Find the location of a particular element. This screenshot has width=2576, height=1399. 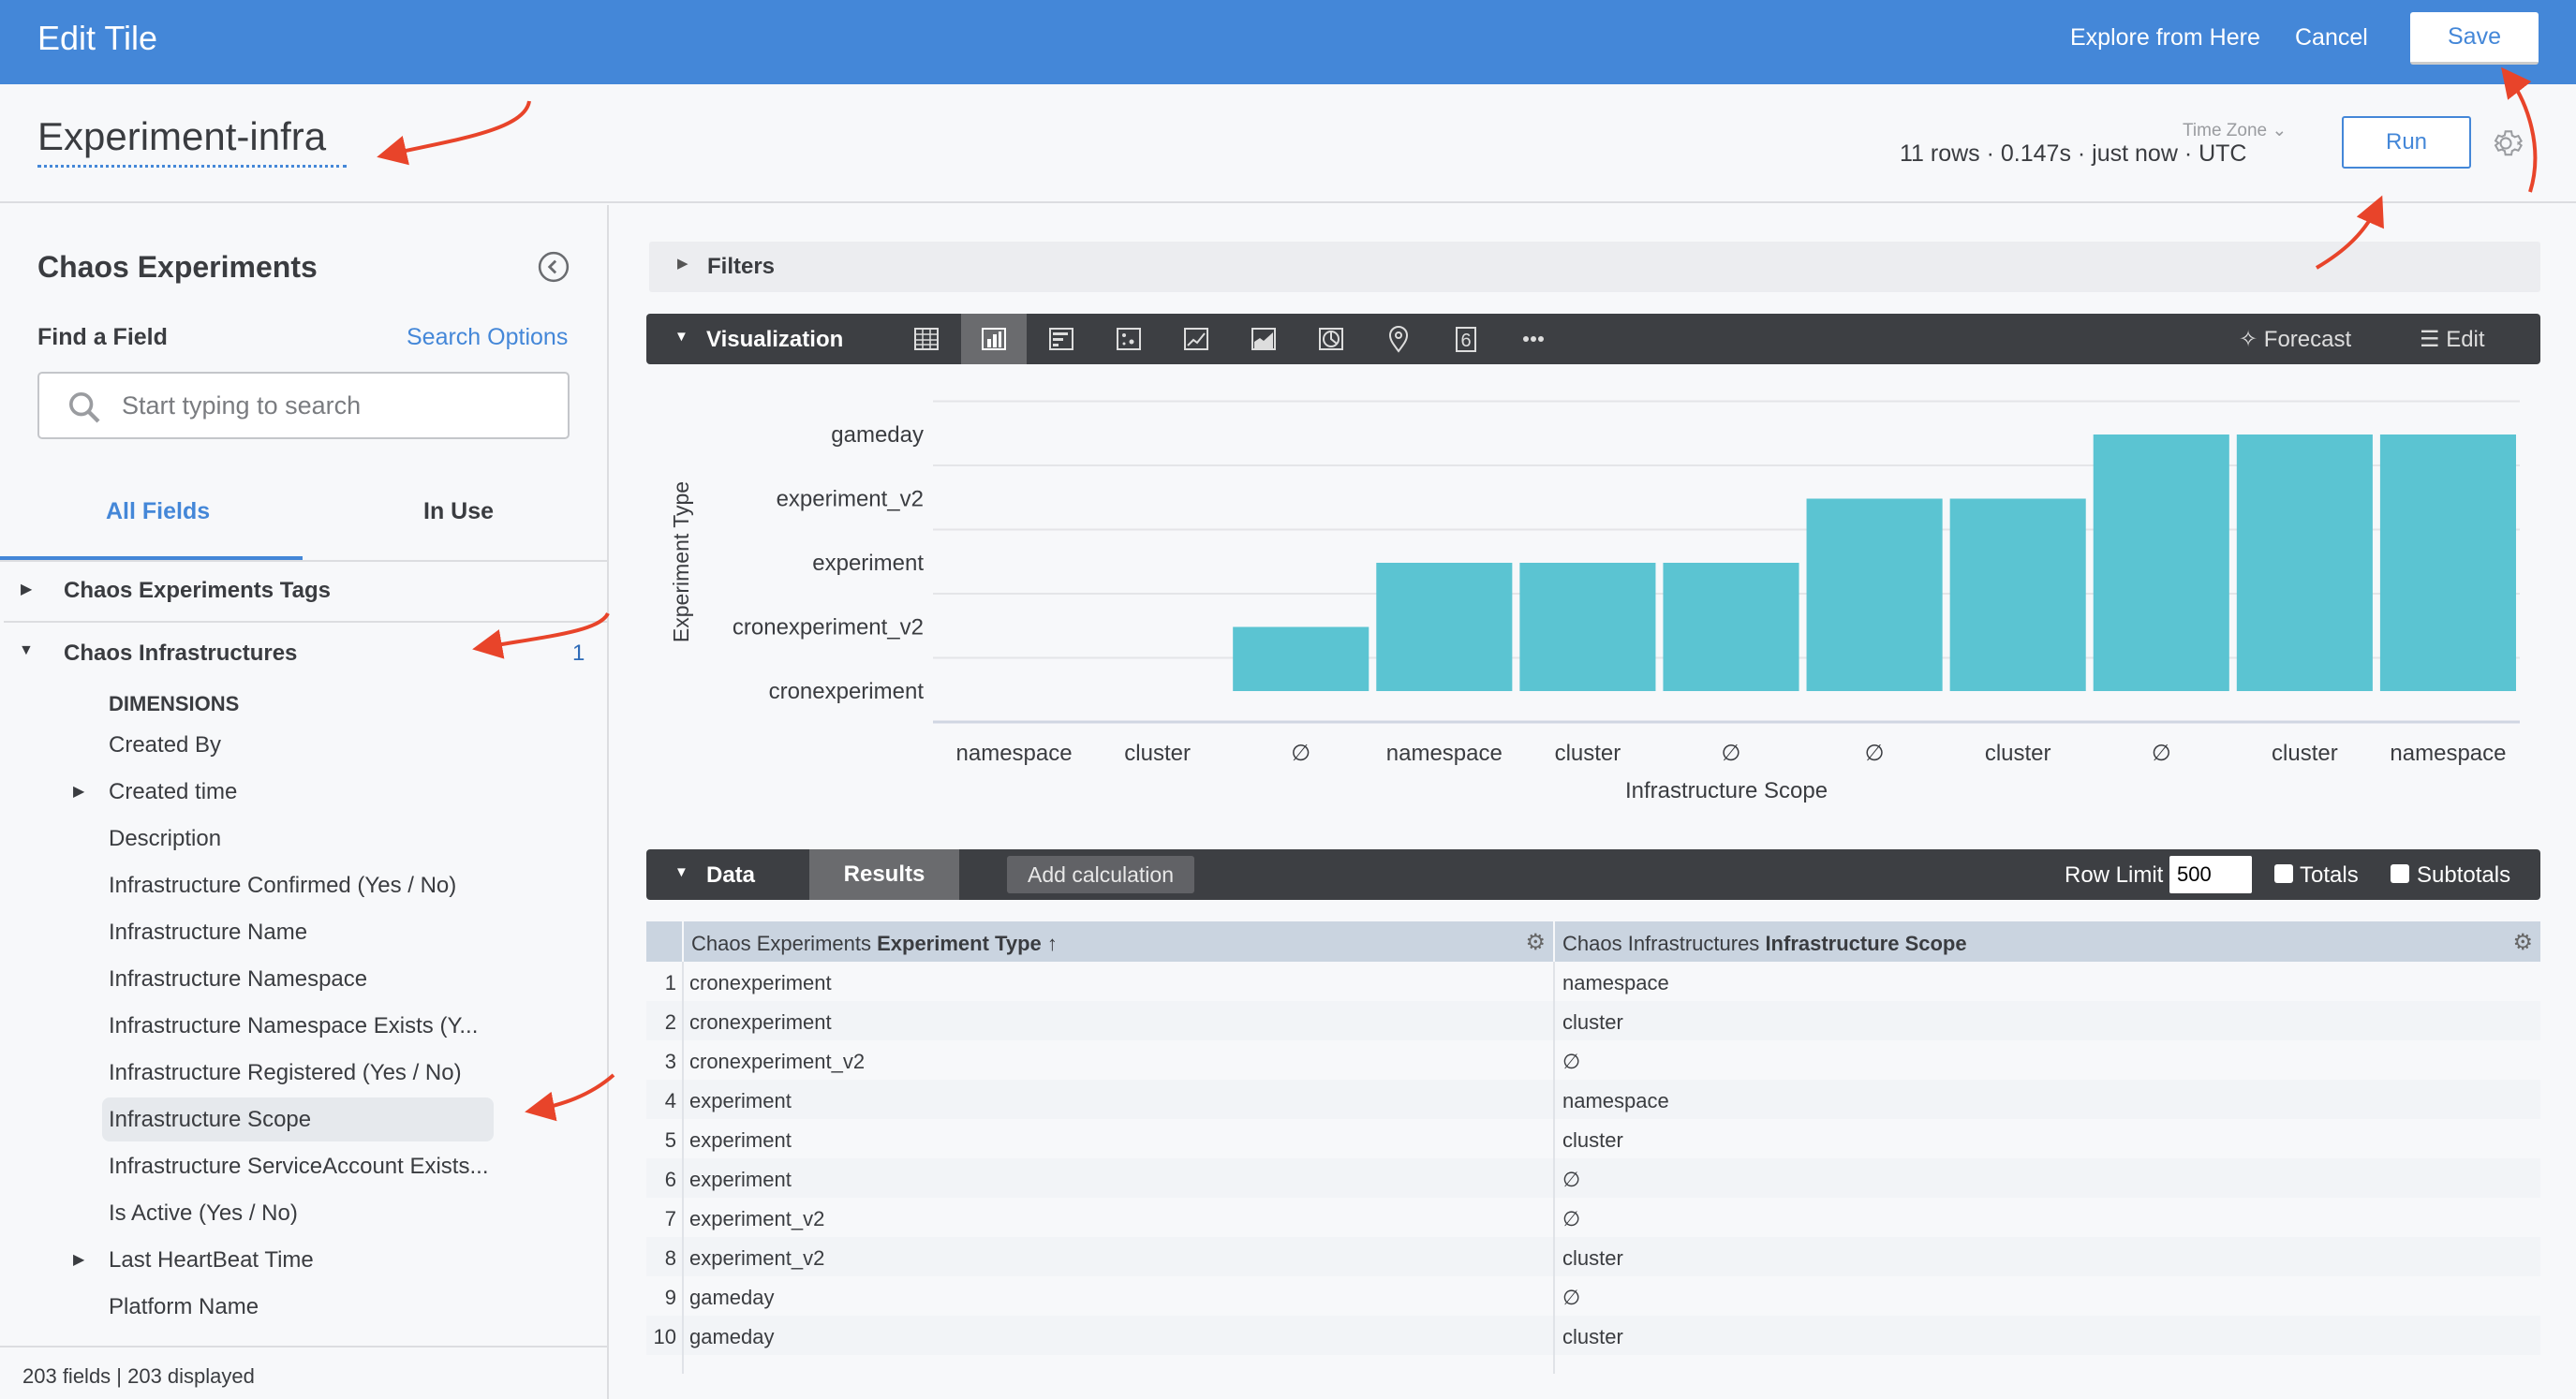

field-item: Is Active (Yes / No) is located at coordinates (204, 1213).